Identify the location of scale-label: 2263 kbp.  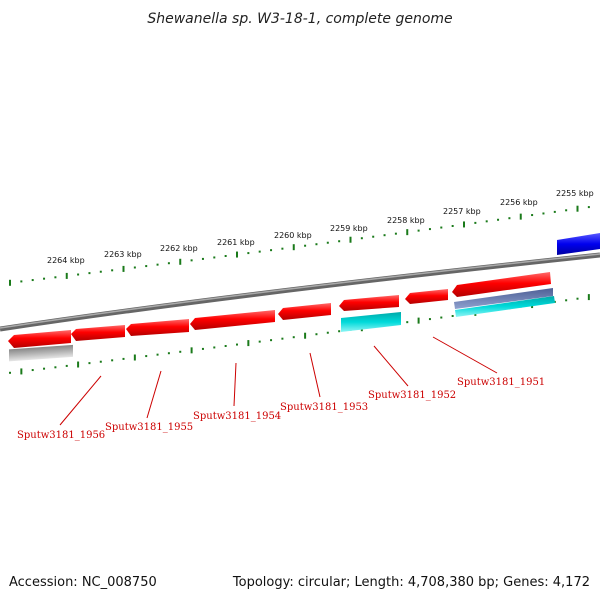
(123, 254).